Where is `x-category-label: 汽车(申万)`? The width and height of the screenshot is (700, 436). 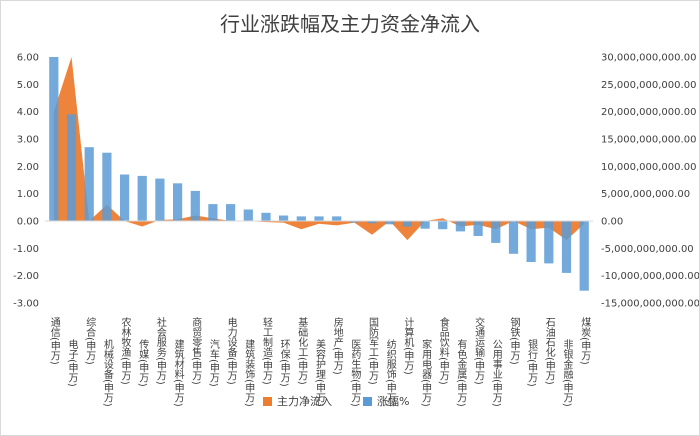 x-category-label: 汽车(申万) is located at coordinates (213, 362).